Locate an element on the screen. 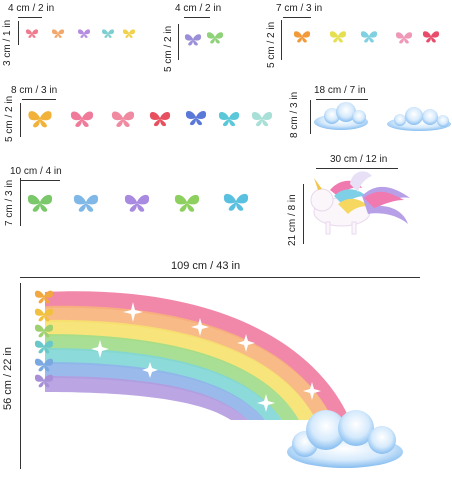 The image size is (452, 477). sparkle-set is located at coordinates (206, 357).